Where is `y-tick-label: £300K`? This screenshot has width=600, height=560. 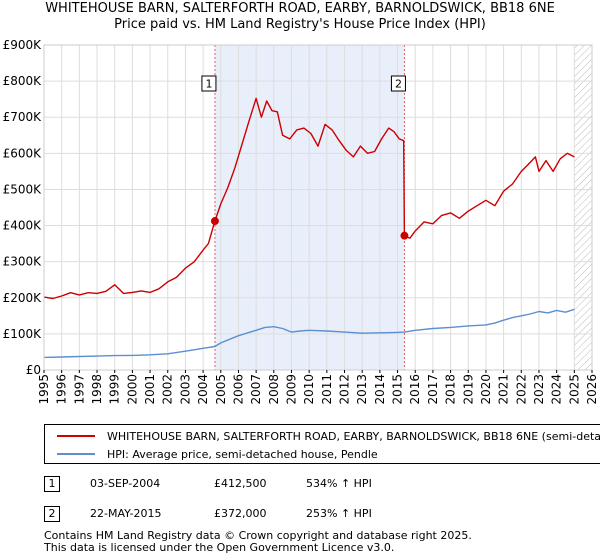 y-tick-label: £300K is located at coordinates (23, 262).